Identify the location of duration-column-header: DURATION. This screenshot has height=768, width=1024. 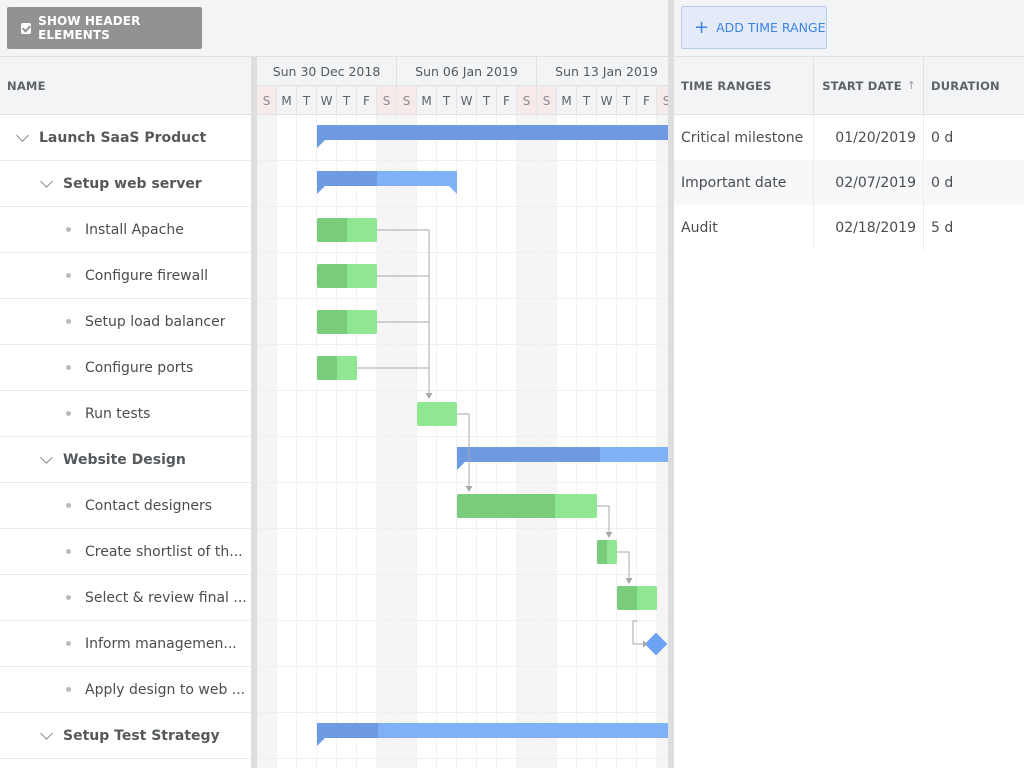
(974, 85).